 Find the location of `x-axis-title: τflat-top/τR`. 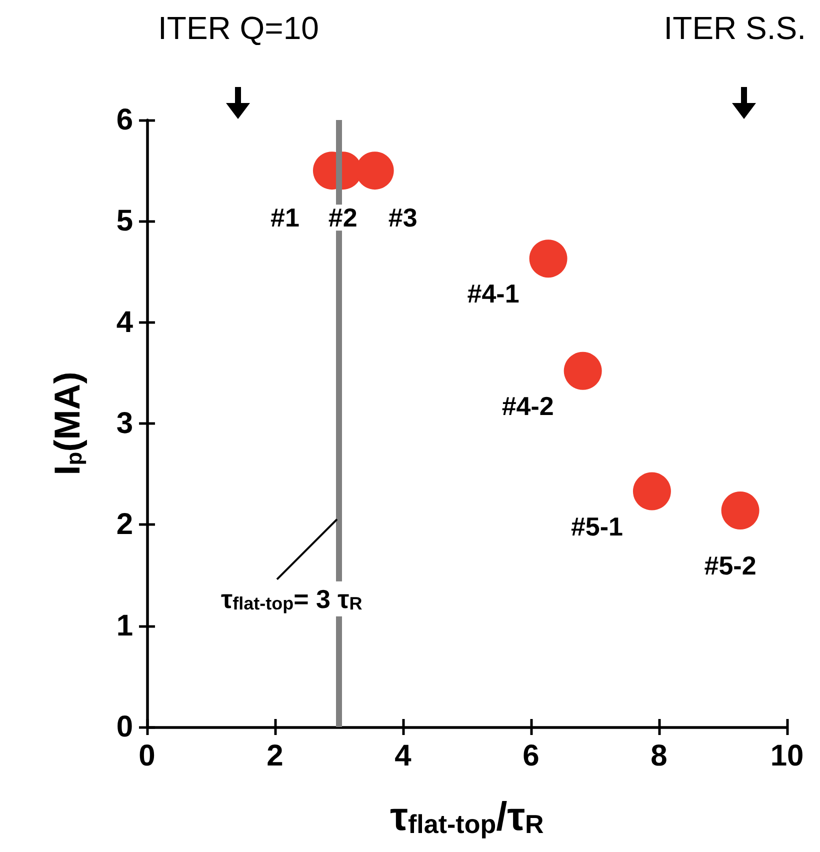

x-axis-title: τflat-top/τR is located at coordinates (467, 817).